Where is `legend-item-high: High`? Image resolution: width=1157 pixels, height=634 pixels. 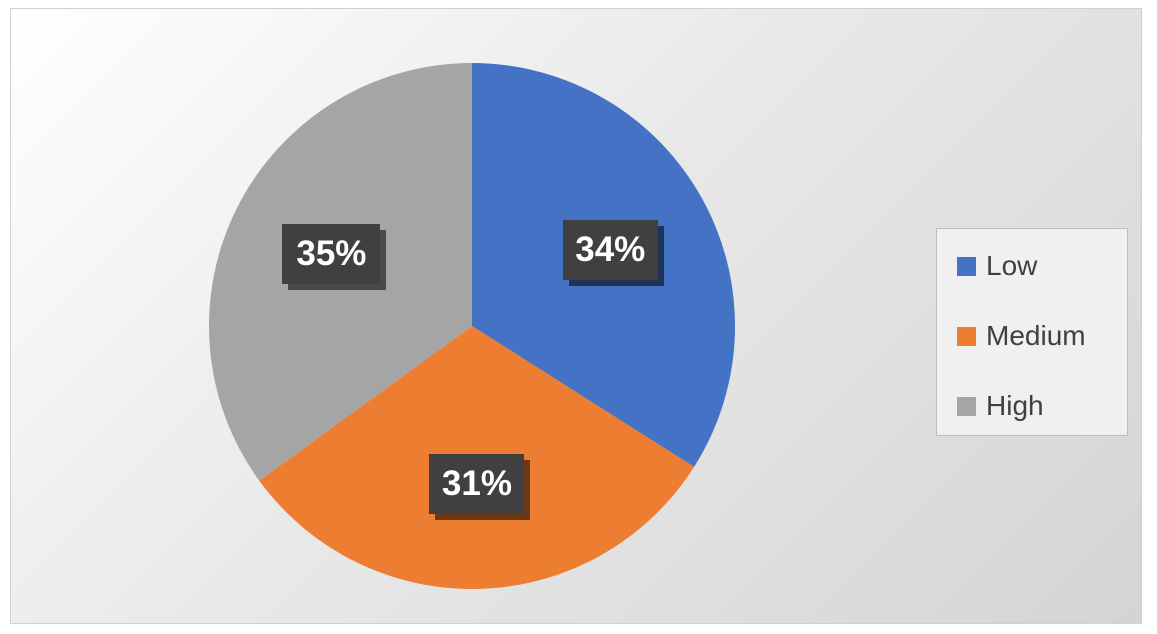
legend-item-high: High is located at coordinates (1042, 406).